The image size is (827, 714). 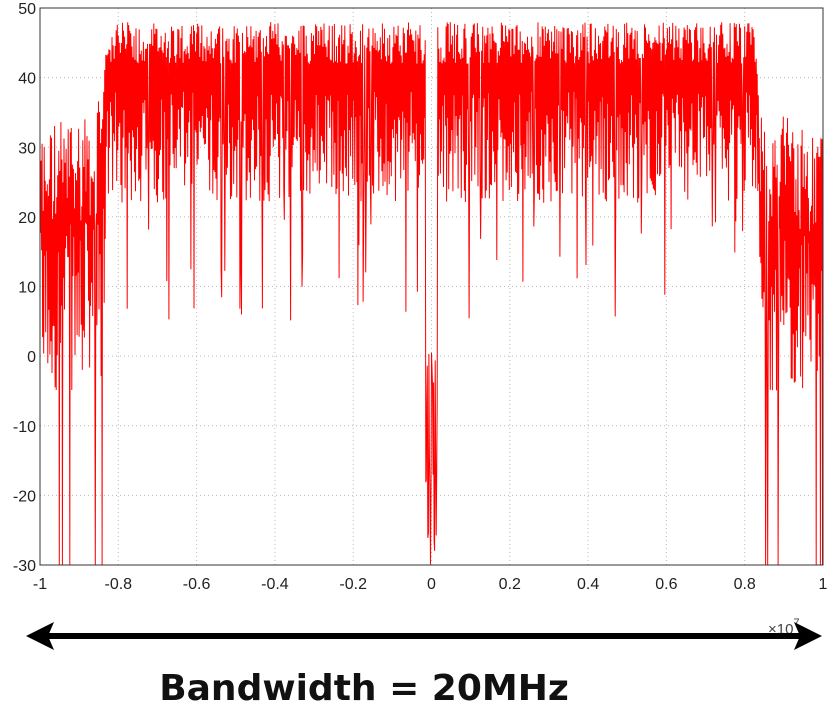 What do you see at coordinates (364, 688) in the screenshot?
I see `bandwidth-caption: Bandwidth = 20MHz` at bounding box center [364, 688].